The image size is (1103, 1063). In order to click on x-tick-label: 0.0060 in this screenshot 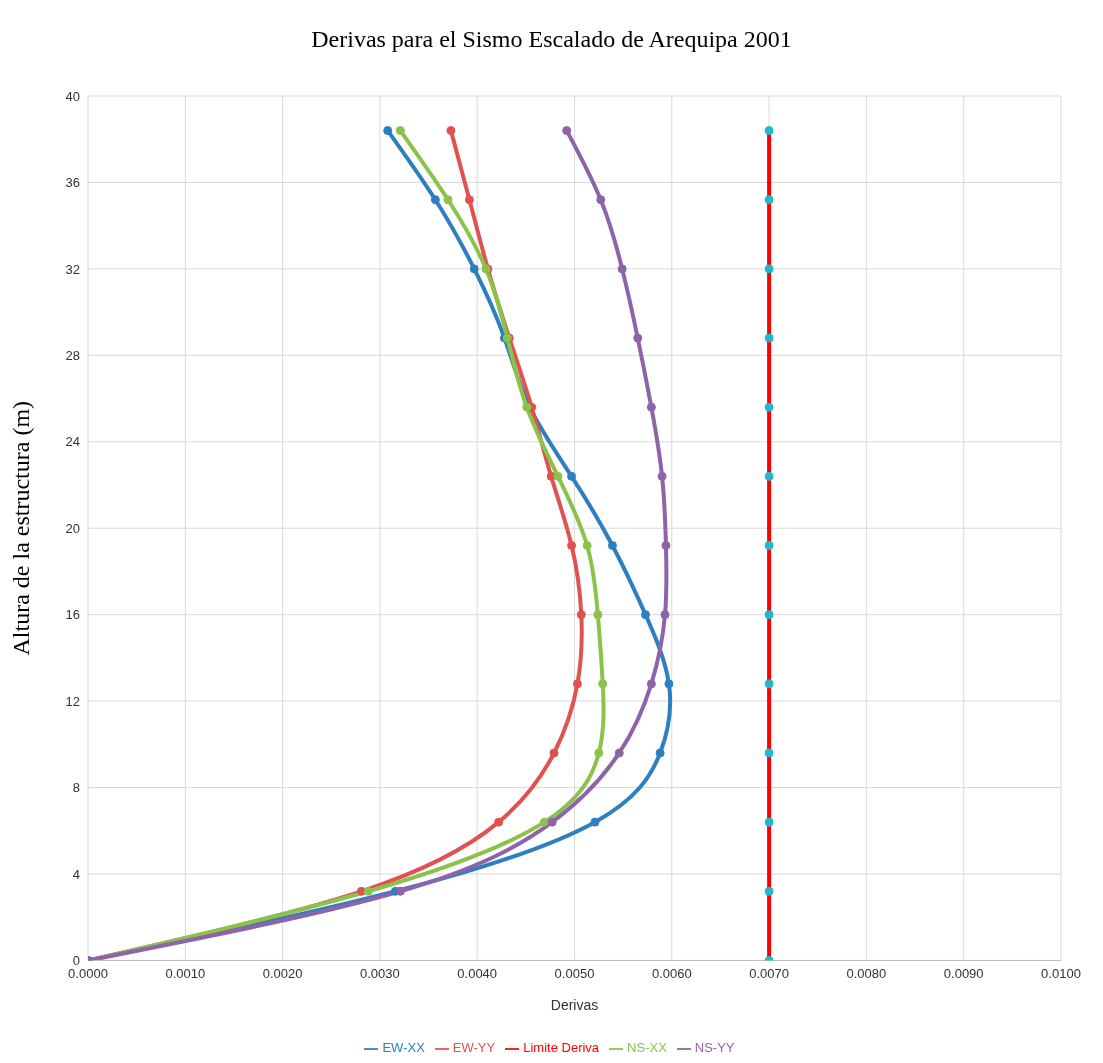, I will do `click(671, 973)`.